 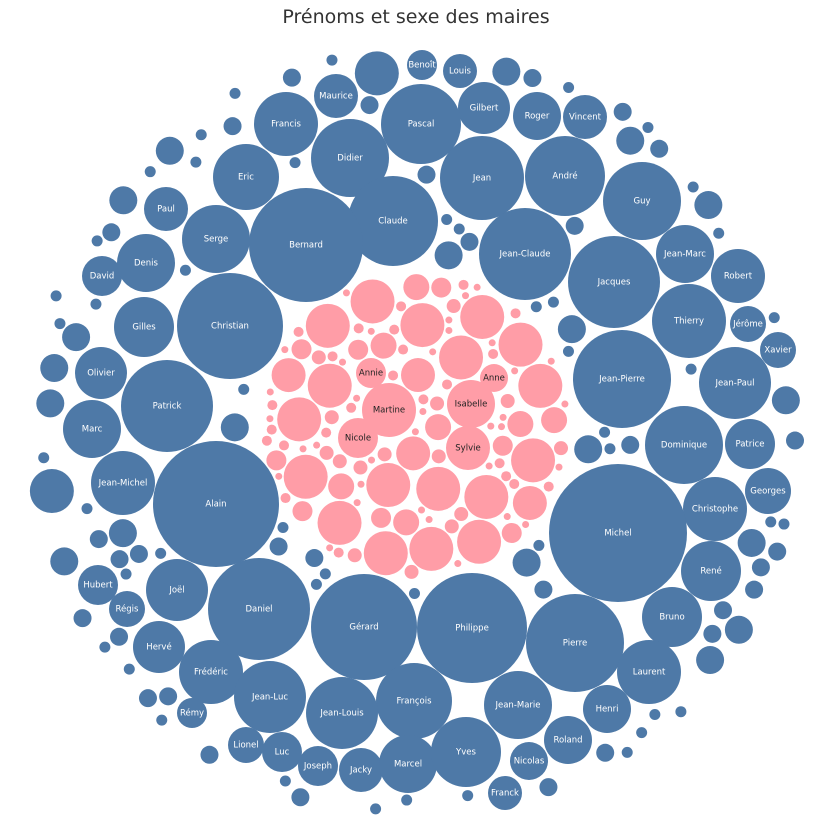 I want to click on bubble-label: Henri, so click(x=607, y=710).